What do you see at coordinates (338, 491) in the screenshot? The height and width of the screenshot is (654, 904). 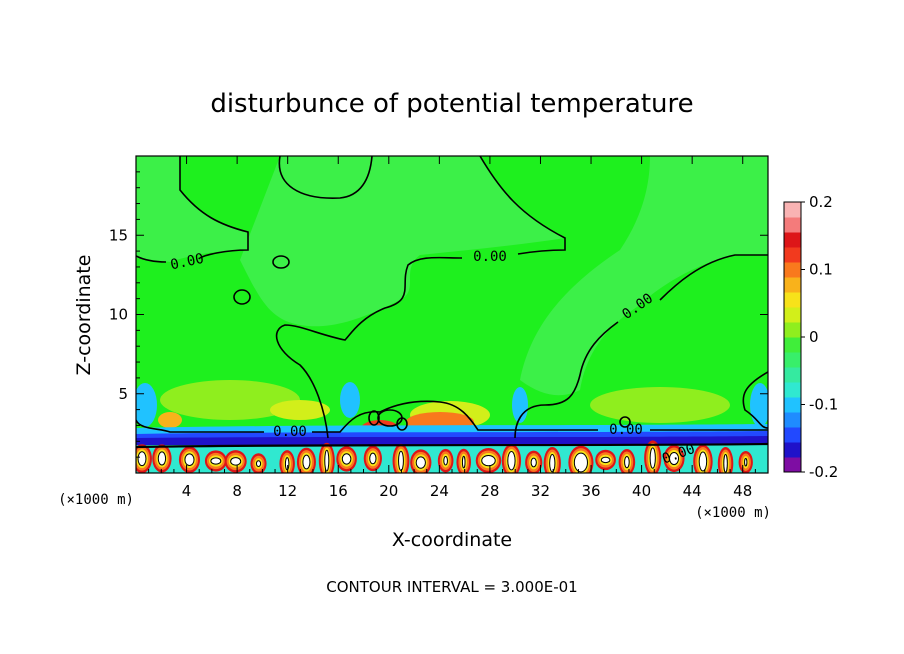 I see `x-tick-label: 16` at bounding box center [338, 491].